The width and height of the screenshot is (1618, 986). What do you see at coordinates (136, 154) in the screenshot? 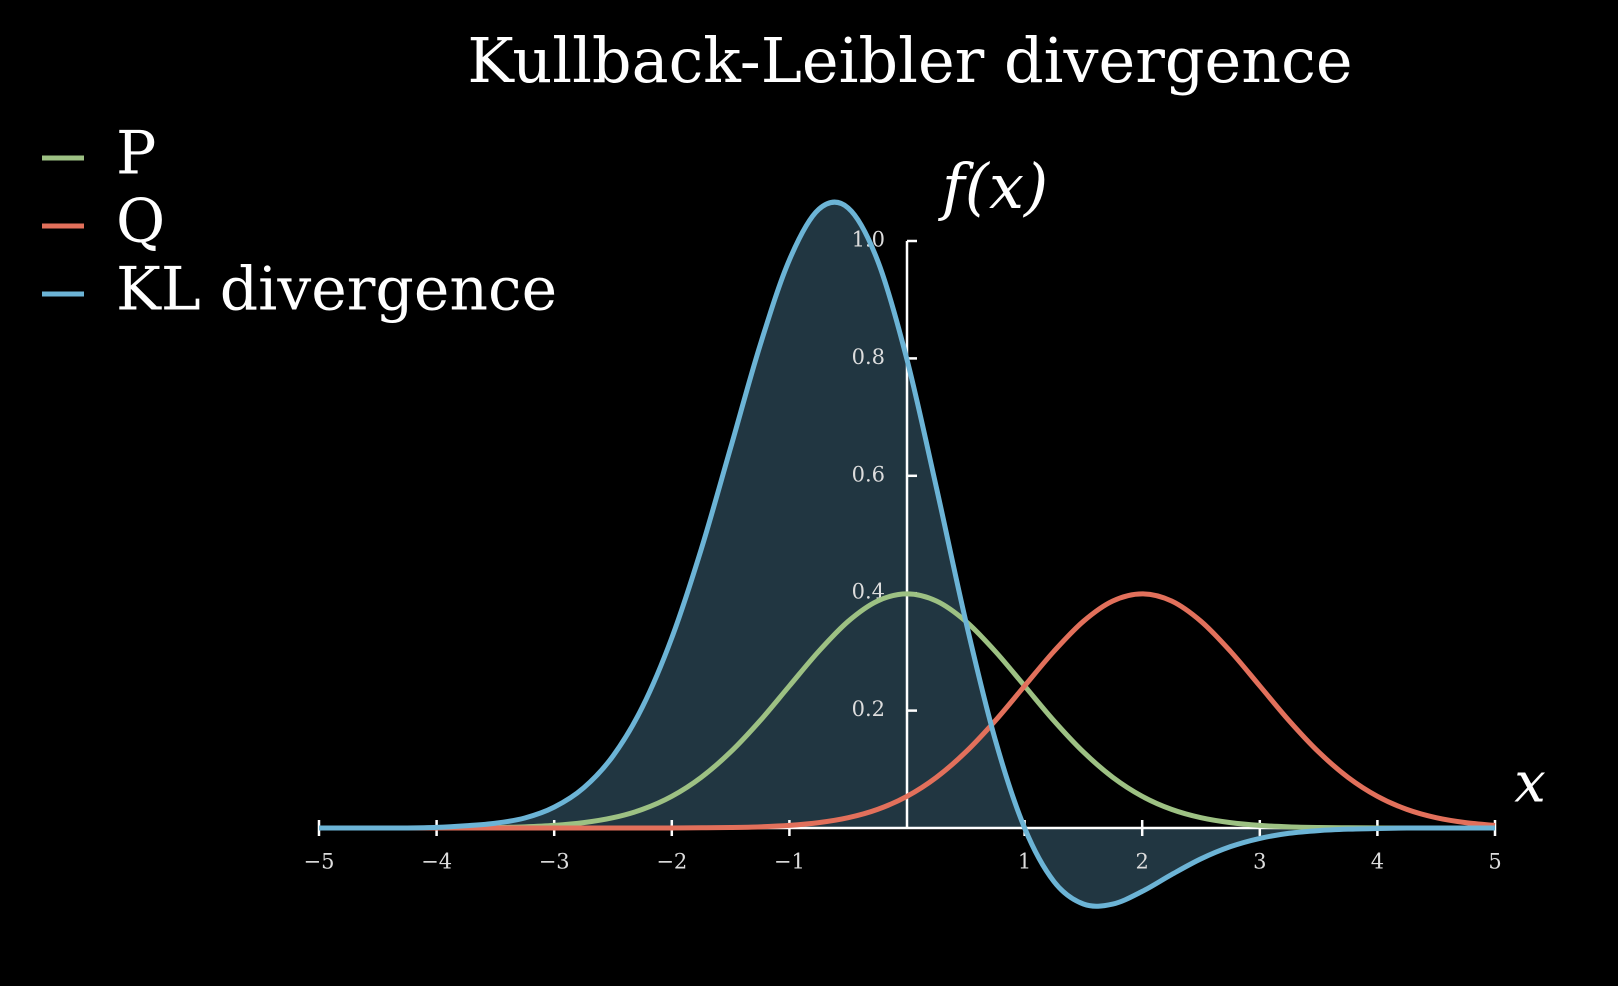
I see `legend-label: P` at bounding box center [136, 154].